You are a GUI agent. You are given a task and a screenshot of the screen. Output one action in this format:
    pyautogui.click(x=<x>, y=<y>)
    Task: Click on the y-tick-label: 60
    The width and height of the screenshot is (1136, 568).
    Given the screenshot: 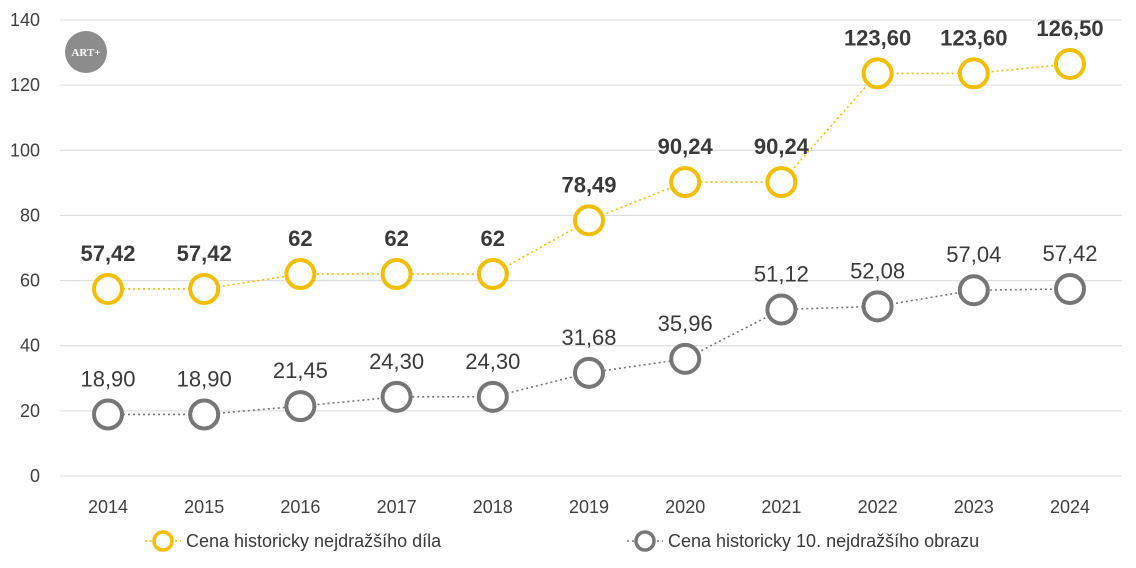 What is the action you would take?
    pyautogui.click(x=30, y=281)
    